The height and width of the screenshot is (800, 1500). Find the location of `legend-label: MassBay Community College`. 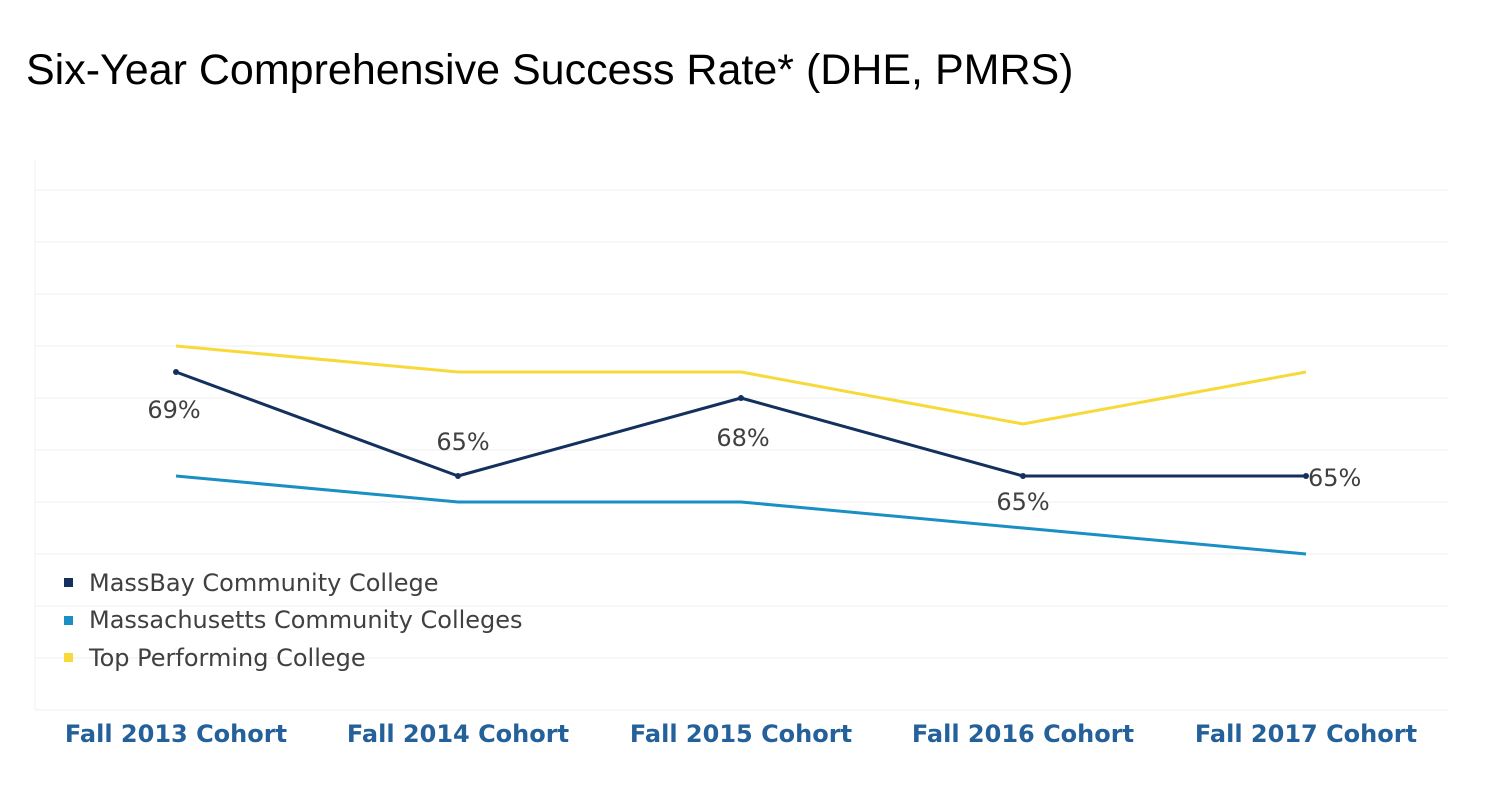

legend-label: MassBay Community College is located at coordinates (264, 582).